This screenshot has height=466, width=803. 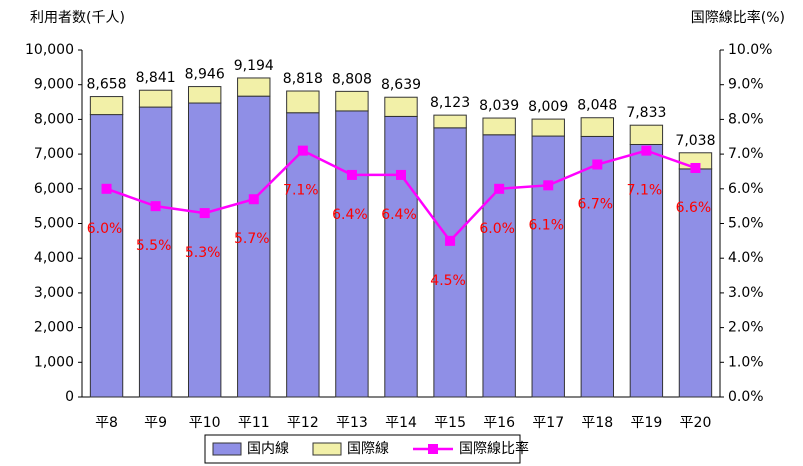 What do you see at coordinates (450, 103) in the screenshot?
I see `total-label: 8,123` at bounding box center [450, 103].